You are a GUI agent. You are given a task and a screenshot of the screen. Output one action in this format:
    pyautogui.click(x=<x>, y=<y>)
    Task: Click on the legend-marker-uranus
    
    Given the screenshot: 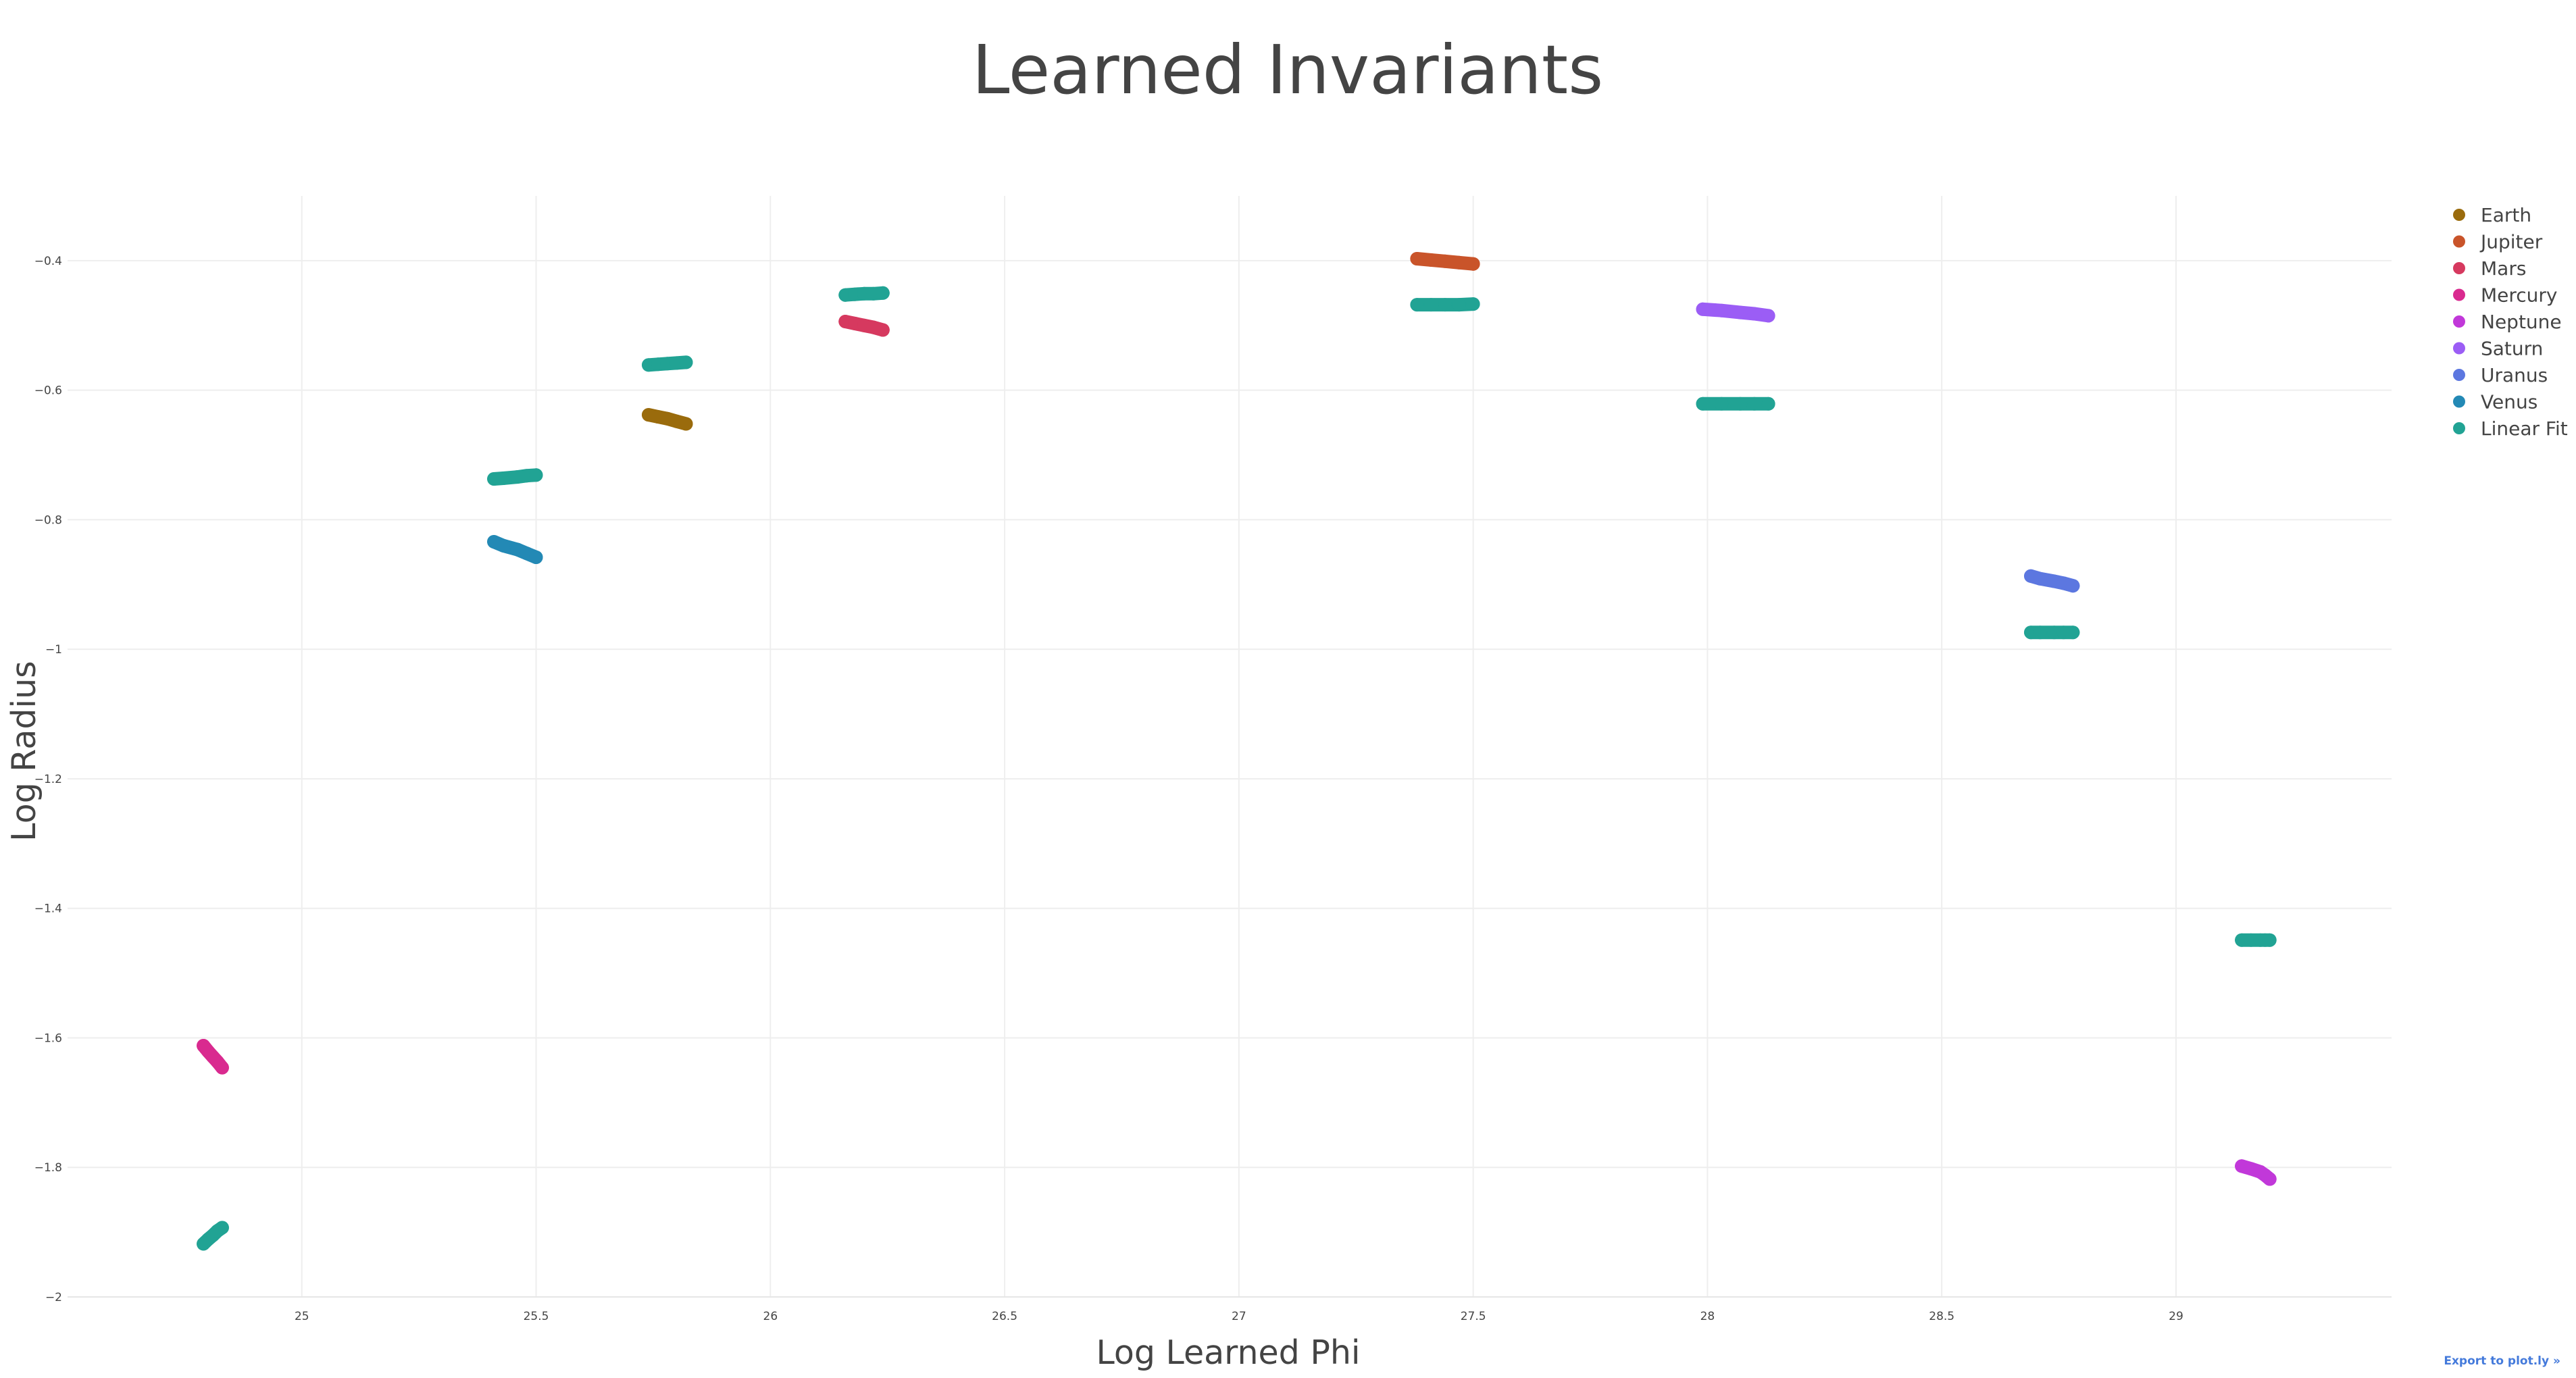 What is the action you would take?
    pyautogui.click(x=2459, y=375)
    